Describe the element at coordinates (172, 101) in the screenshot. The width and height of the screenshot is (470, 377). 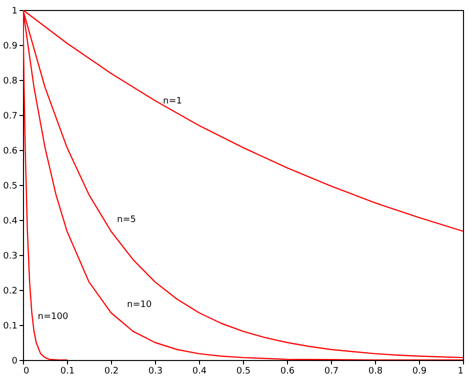
I see `series-label: n=1` at that location.